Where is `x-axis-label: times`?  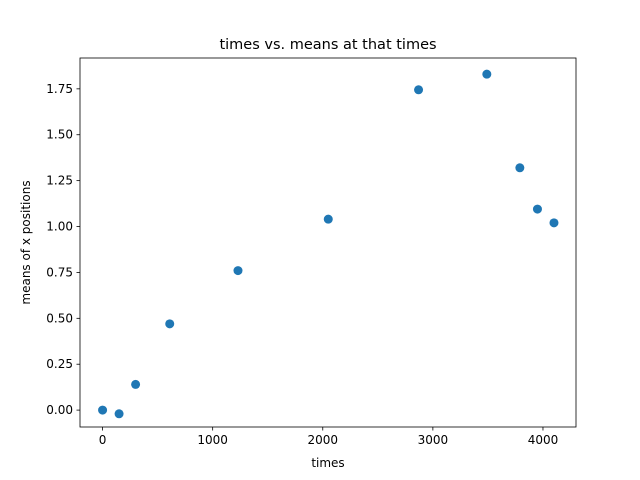
x-axis-label: times is located at coordinates (327, 463).